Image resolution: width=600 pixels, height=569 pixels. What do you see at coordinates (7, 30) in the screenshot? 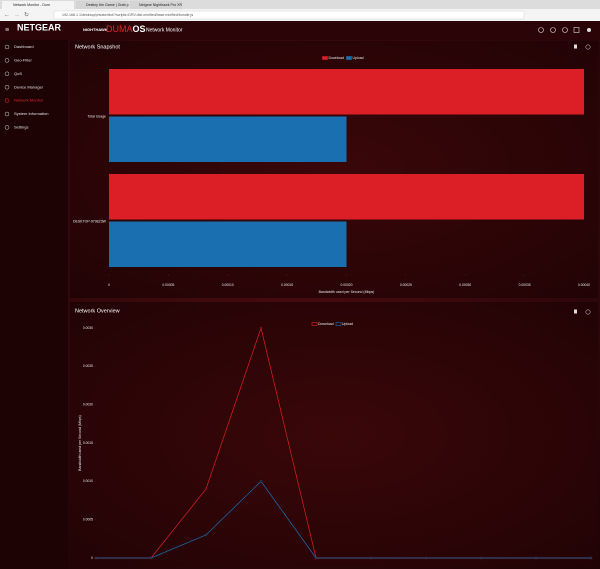
I see `menu-button: ≡` at bounding box center [7, 30].